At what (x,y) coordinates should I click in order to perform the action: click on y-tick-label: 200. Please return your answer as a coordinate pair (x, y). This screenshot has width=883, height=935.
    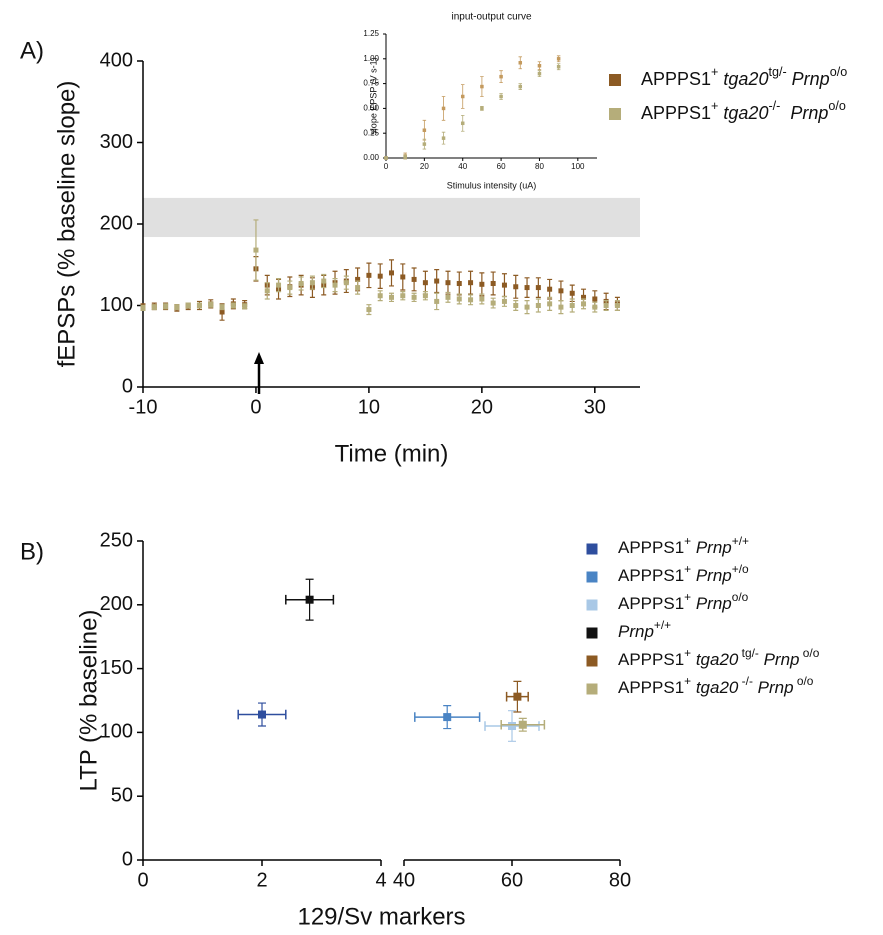
    Looking at the image, I should click on (116, 223).